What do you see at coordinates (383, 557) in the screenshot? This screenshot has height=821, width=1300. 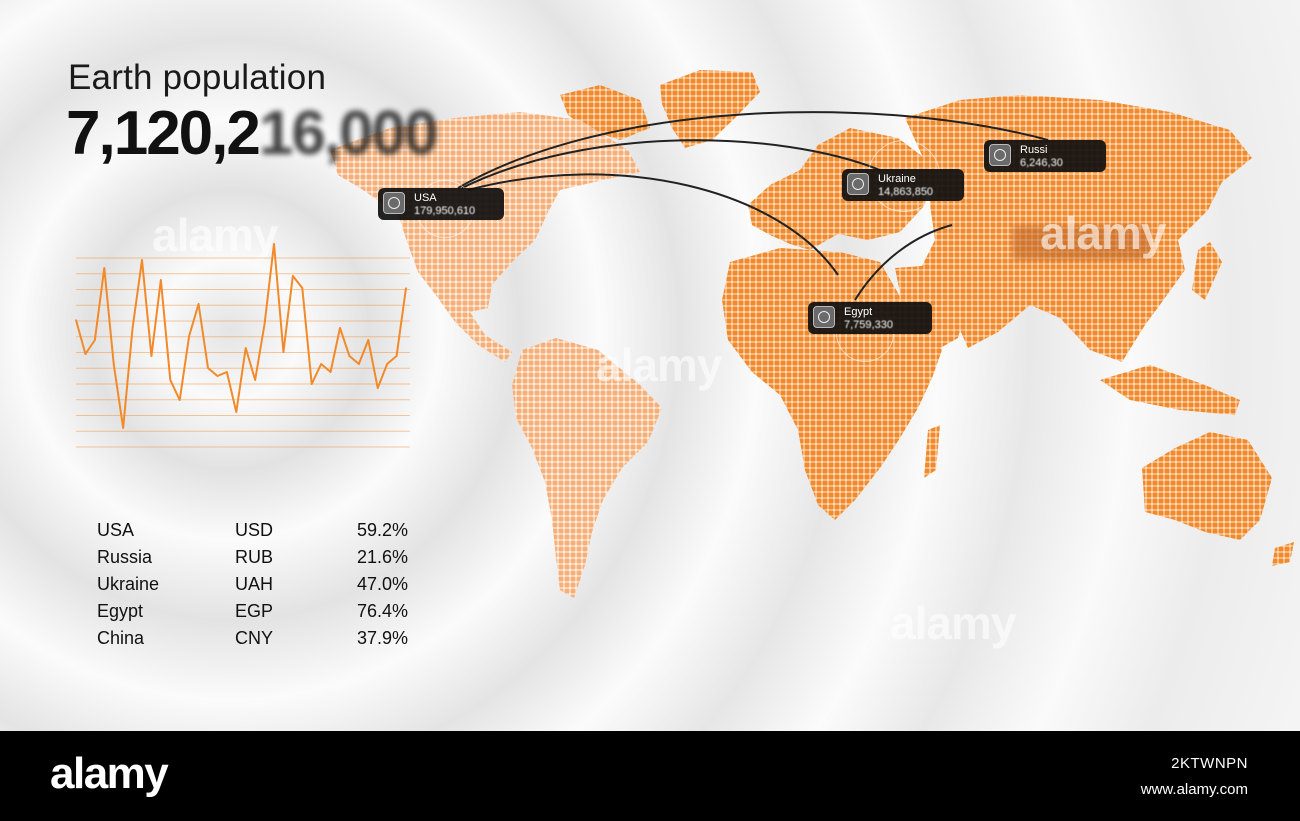 I see `percent-cell: 21.6%` at bounding box center [383, 557].